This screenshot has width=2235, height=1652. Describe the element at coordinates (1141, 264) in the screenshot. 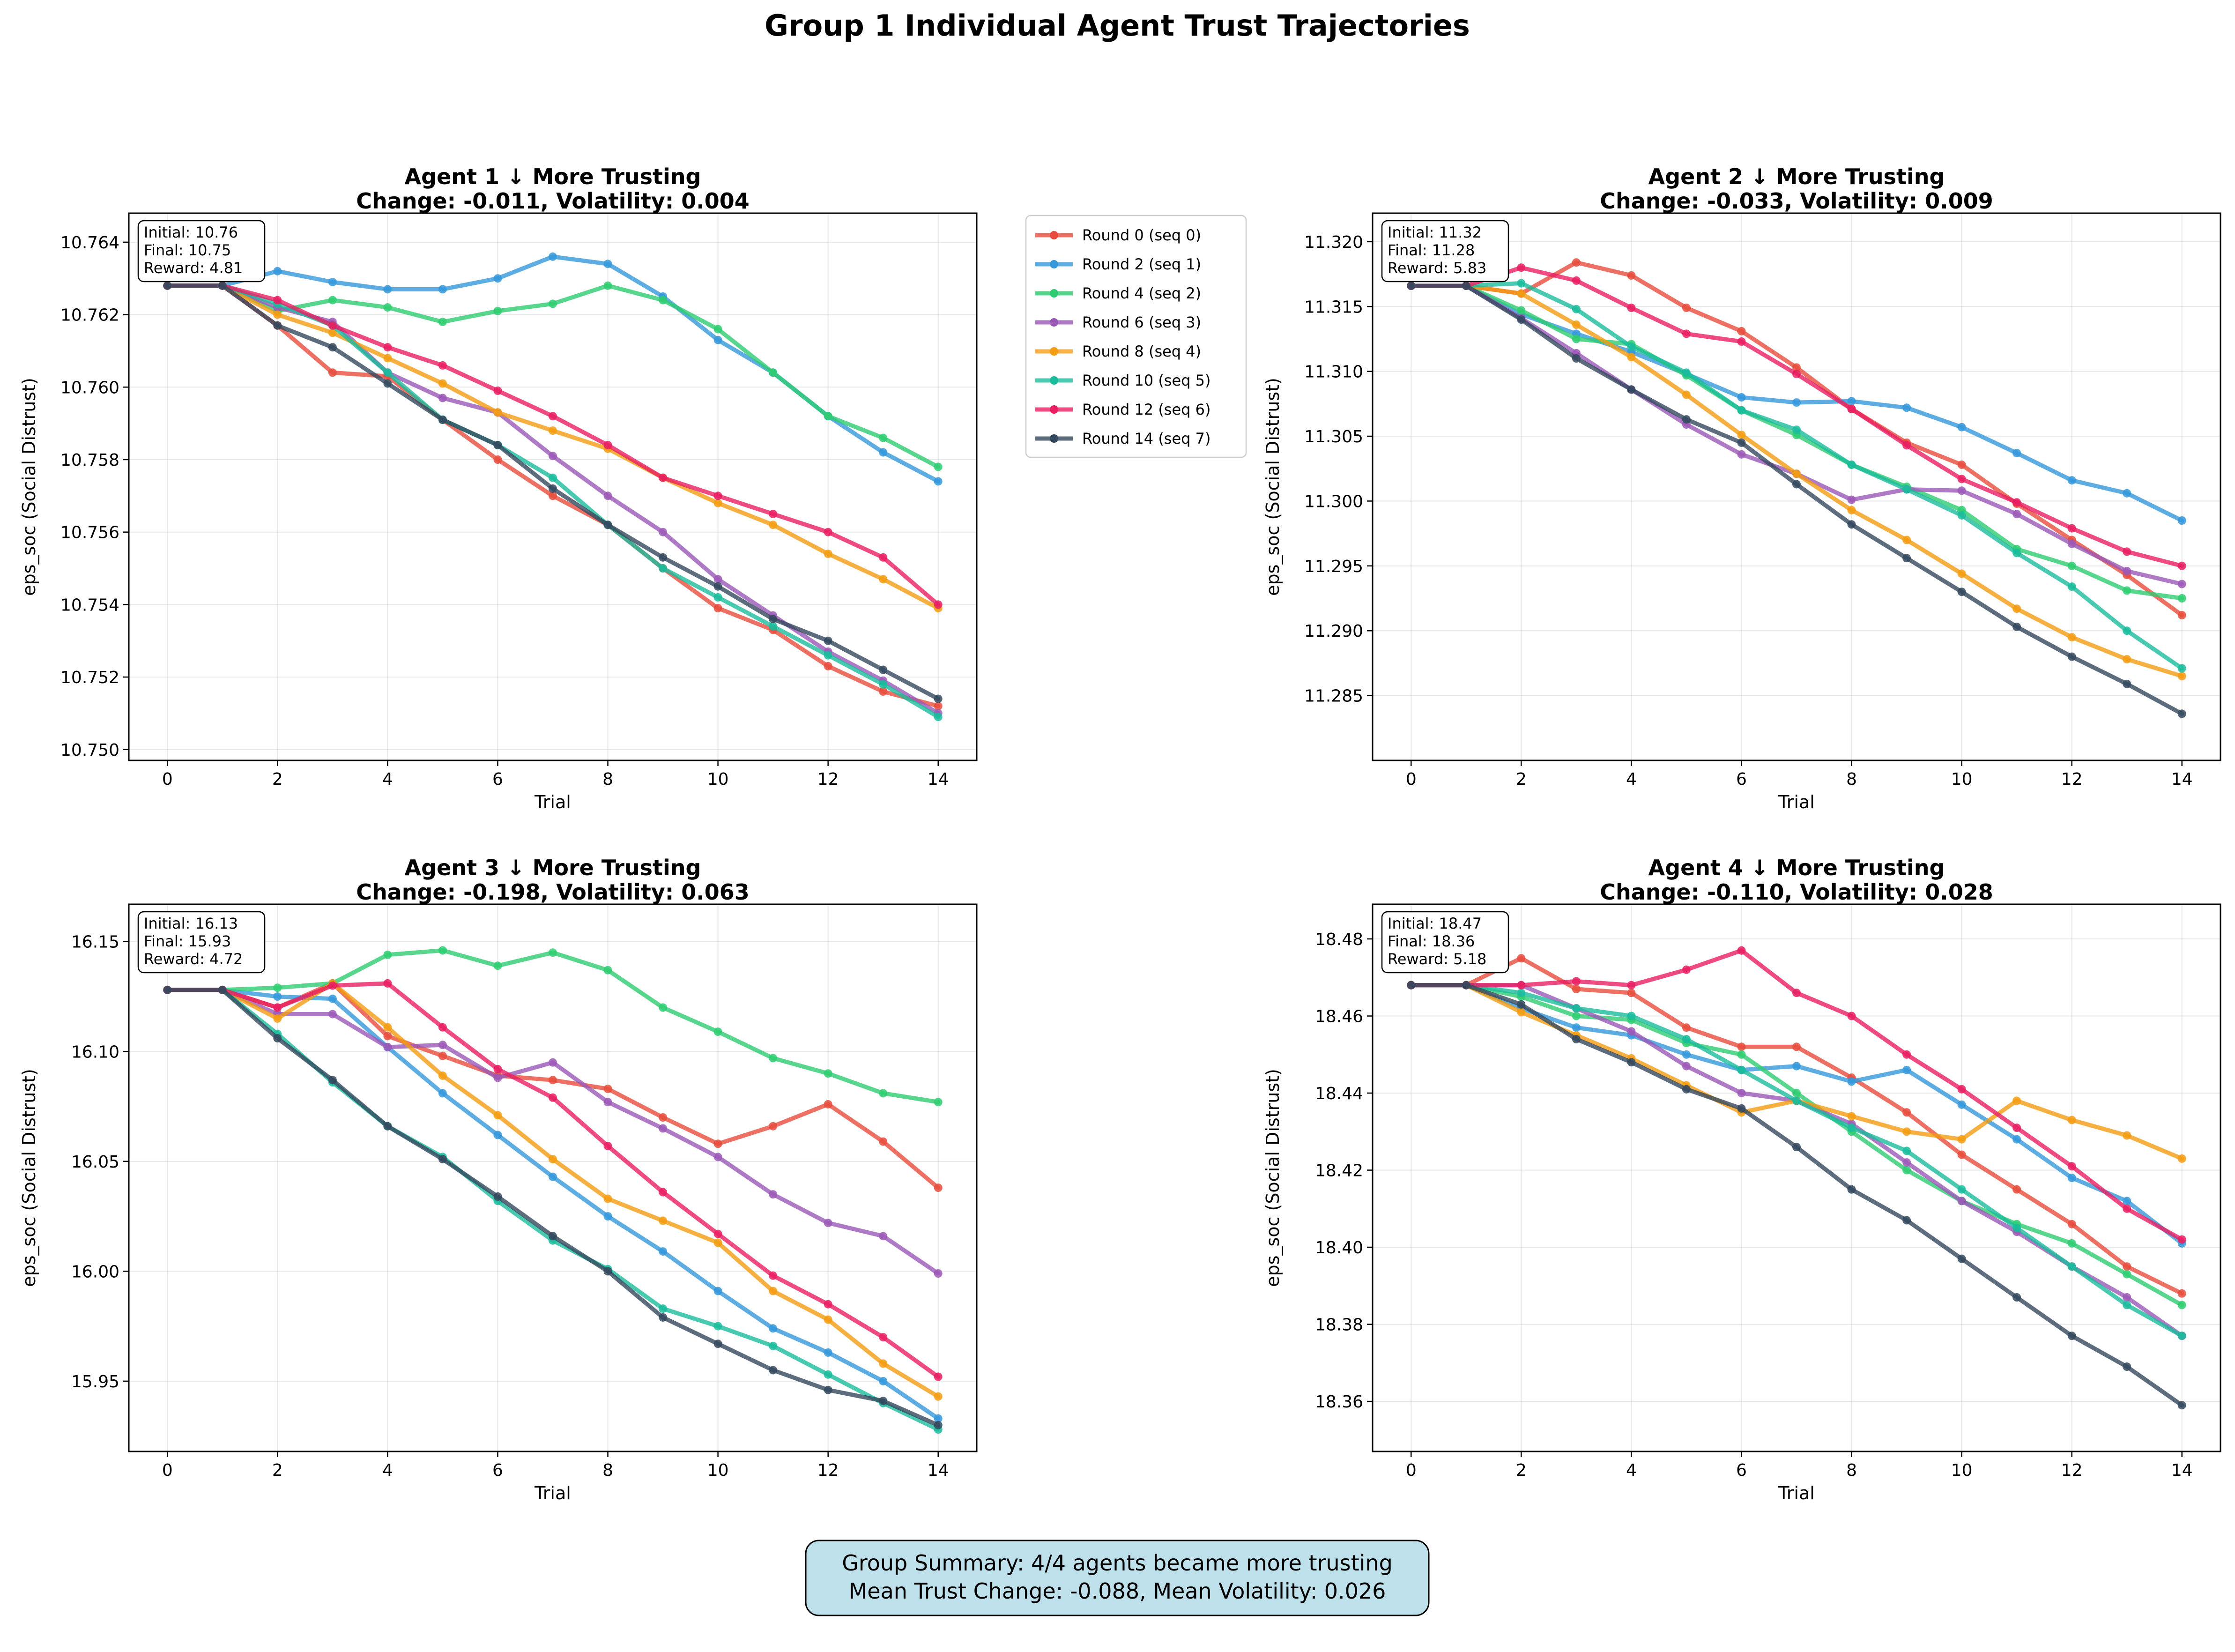

I see `legend-label: Round 2 (seq 1)` at that location.